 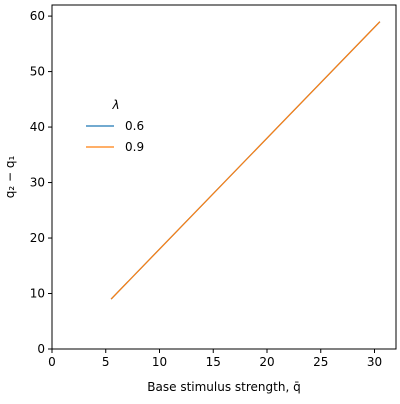 What do you see at coordinates (37, 183) in the screenshot?
I see `y-tick-label: 30` at bounding box center [37, 183].